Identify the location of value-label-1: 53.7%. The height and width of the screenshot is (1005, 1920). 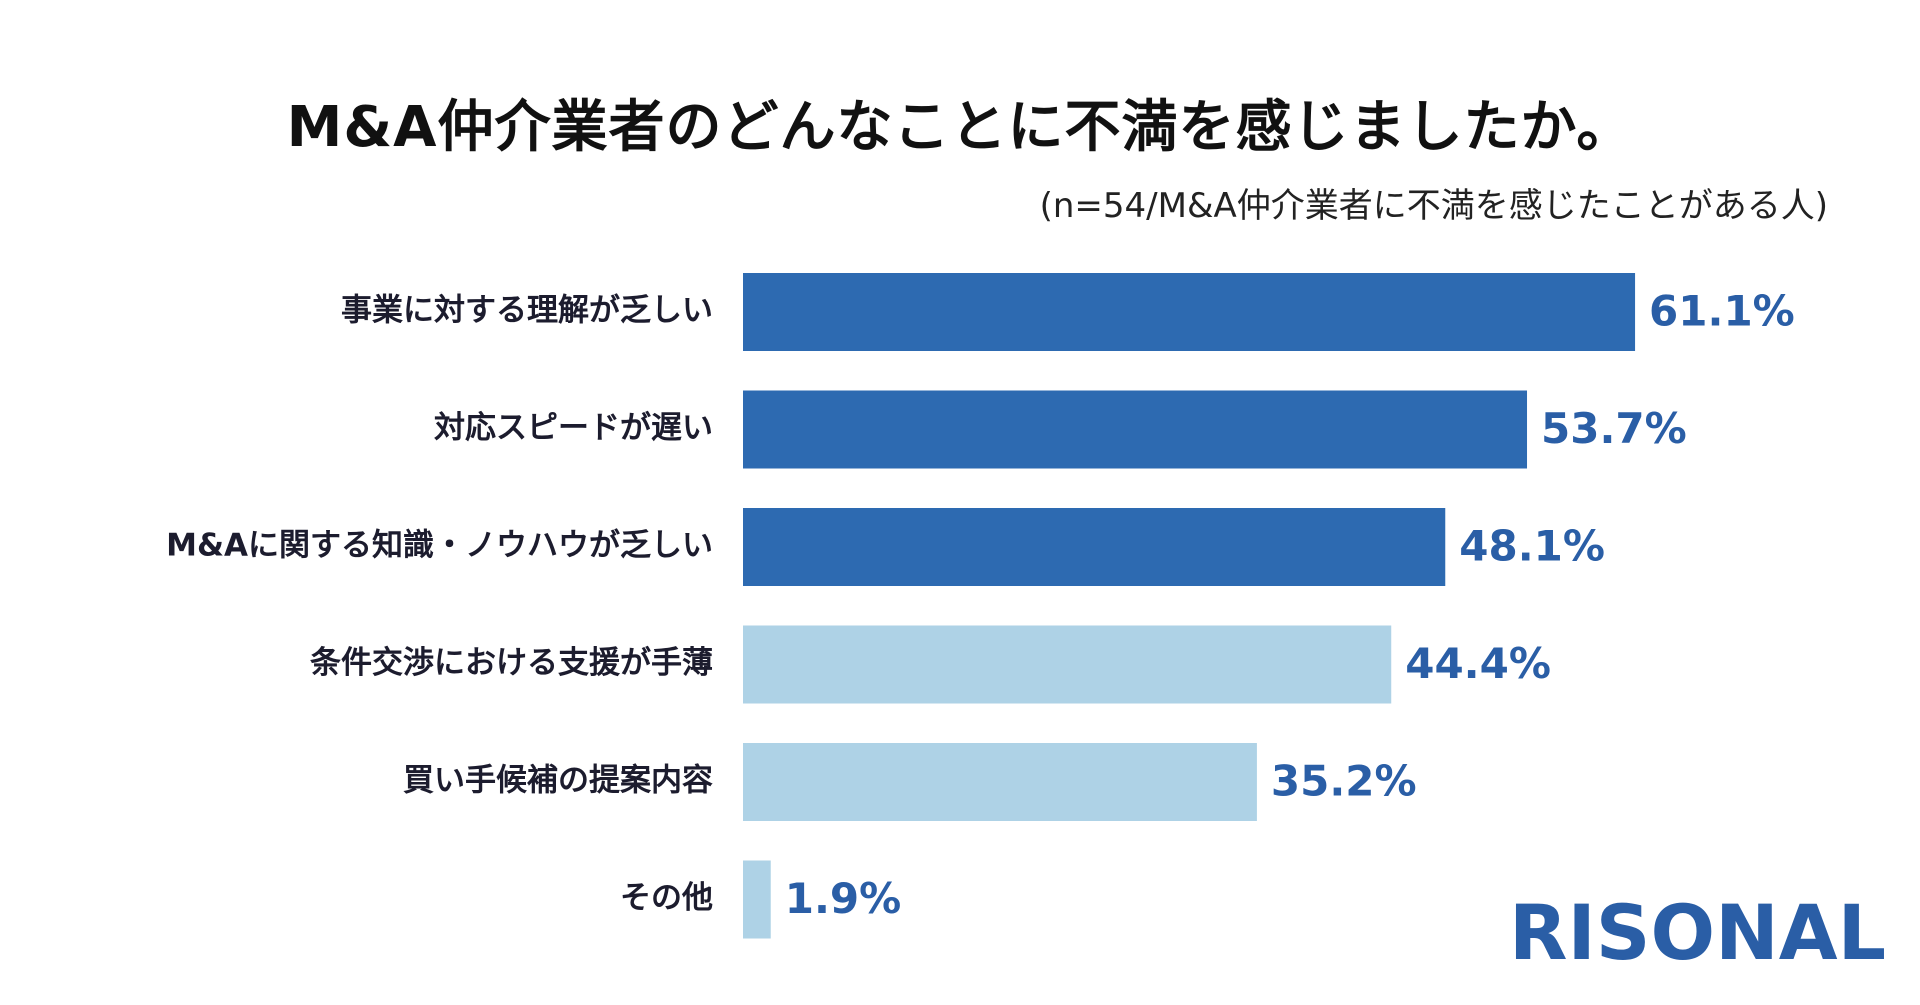
(1614, 428).